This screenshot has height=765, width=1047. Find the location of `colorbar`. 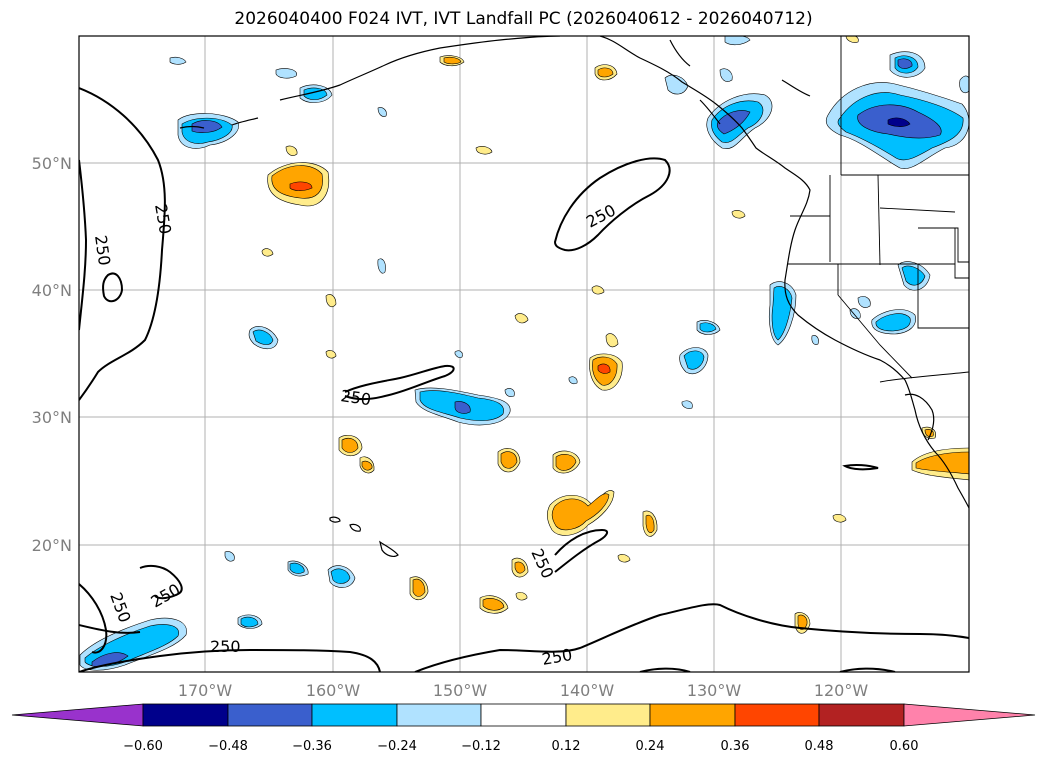

colorbar is located at coordinates (523, 715).